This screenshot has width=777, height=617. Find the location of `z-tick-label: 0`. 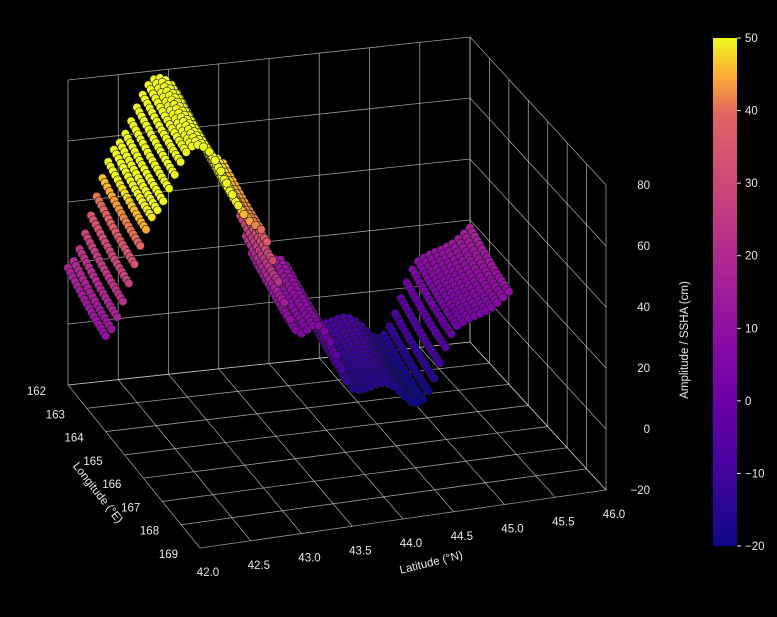

z-tick-label: 0 is located at coordinates (647, 430).